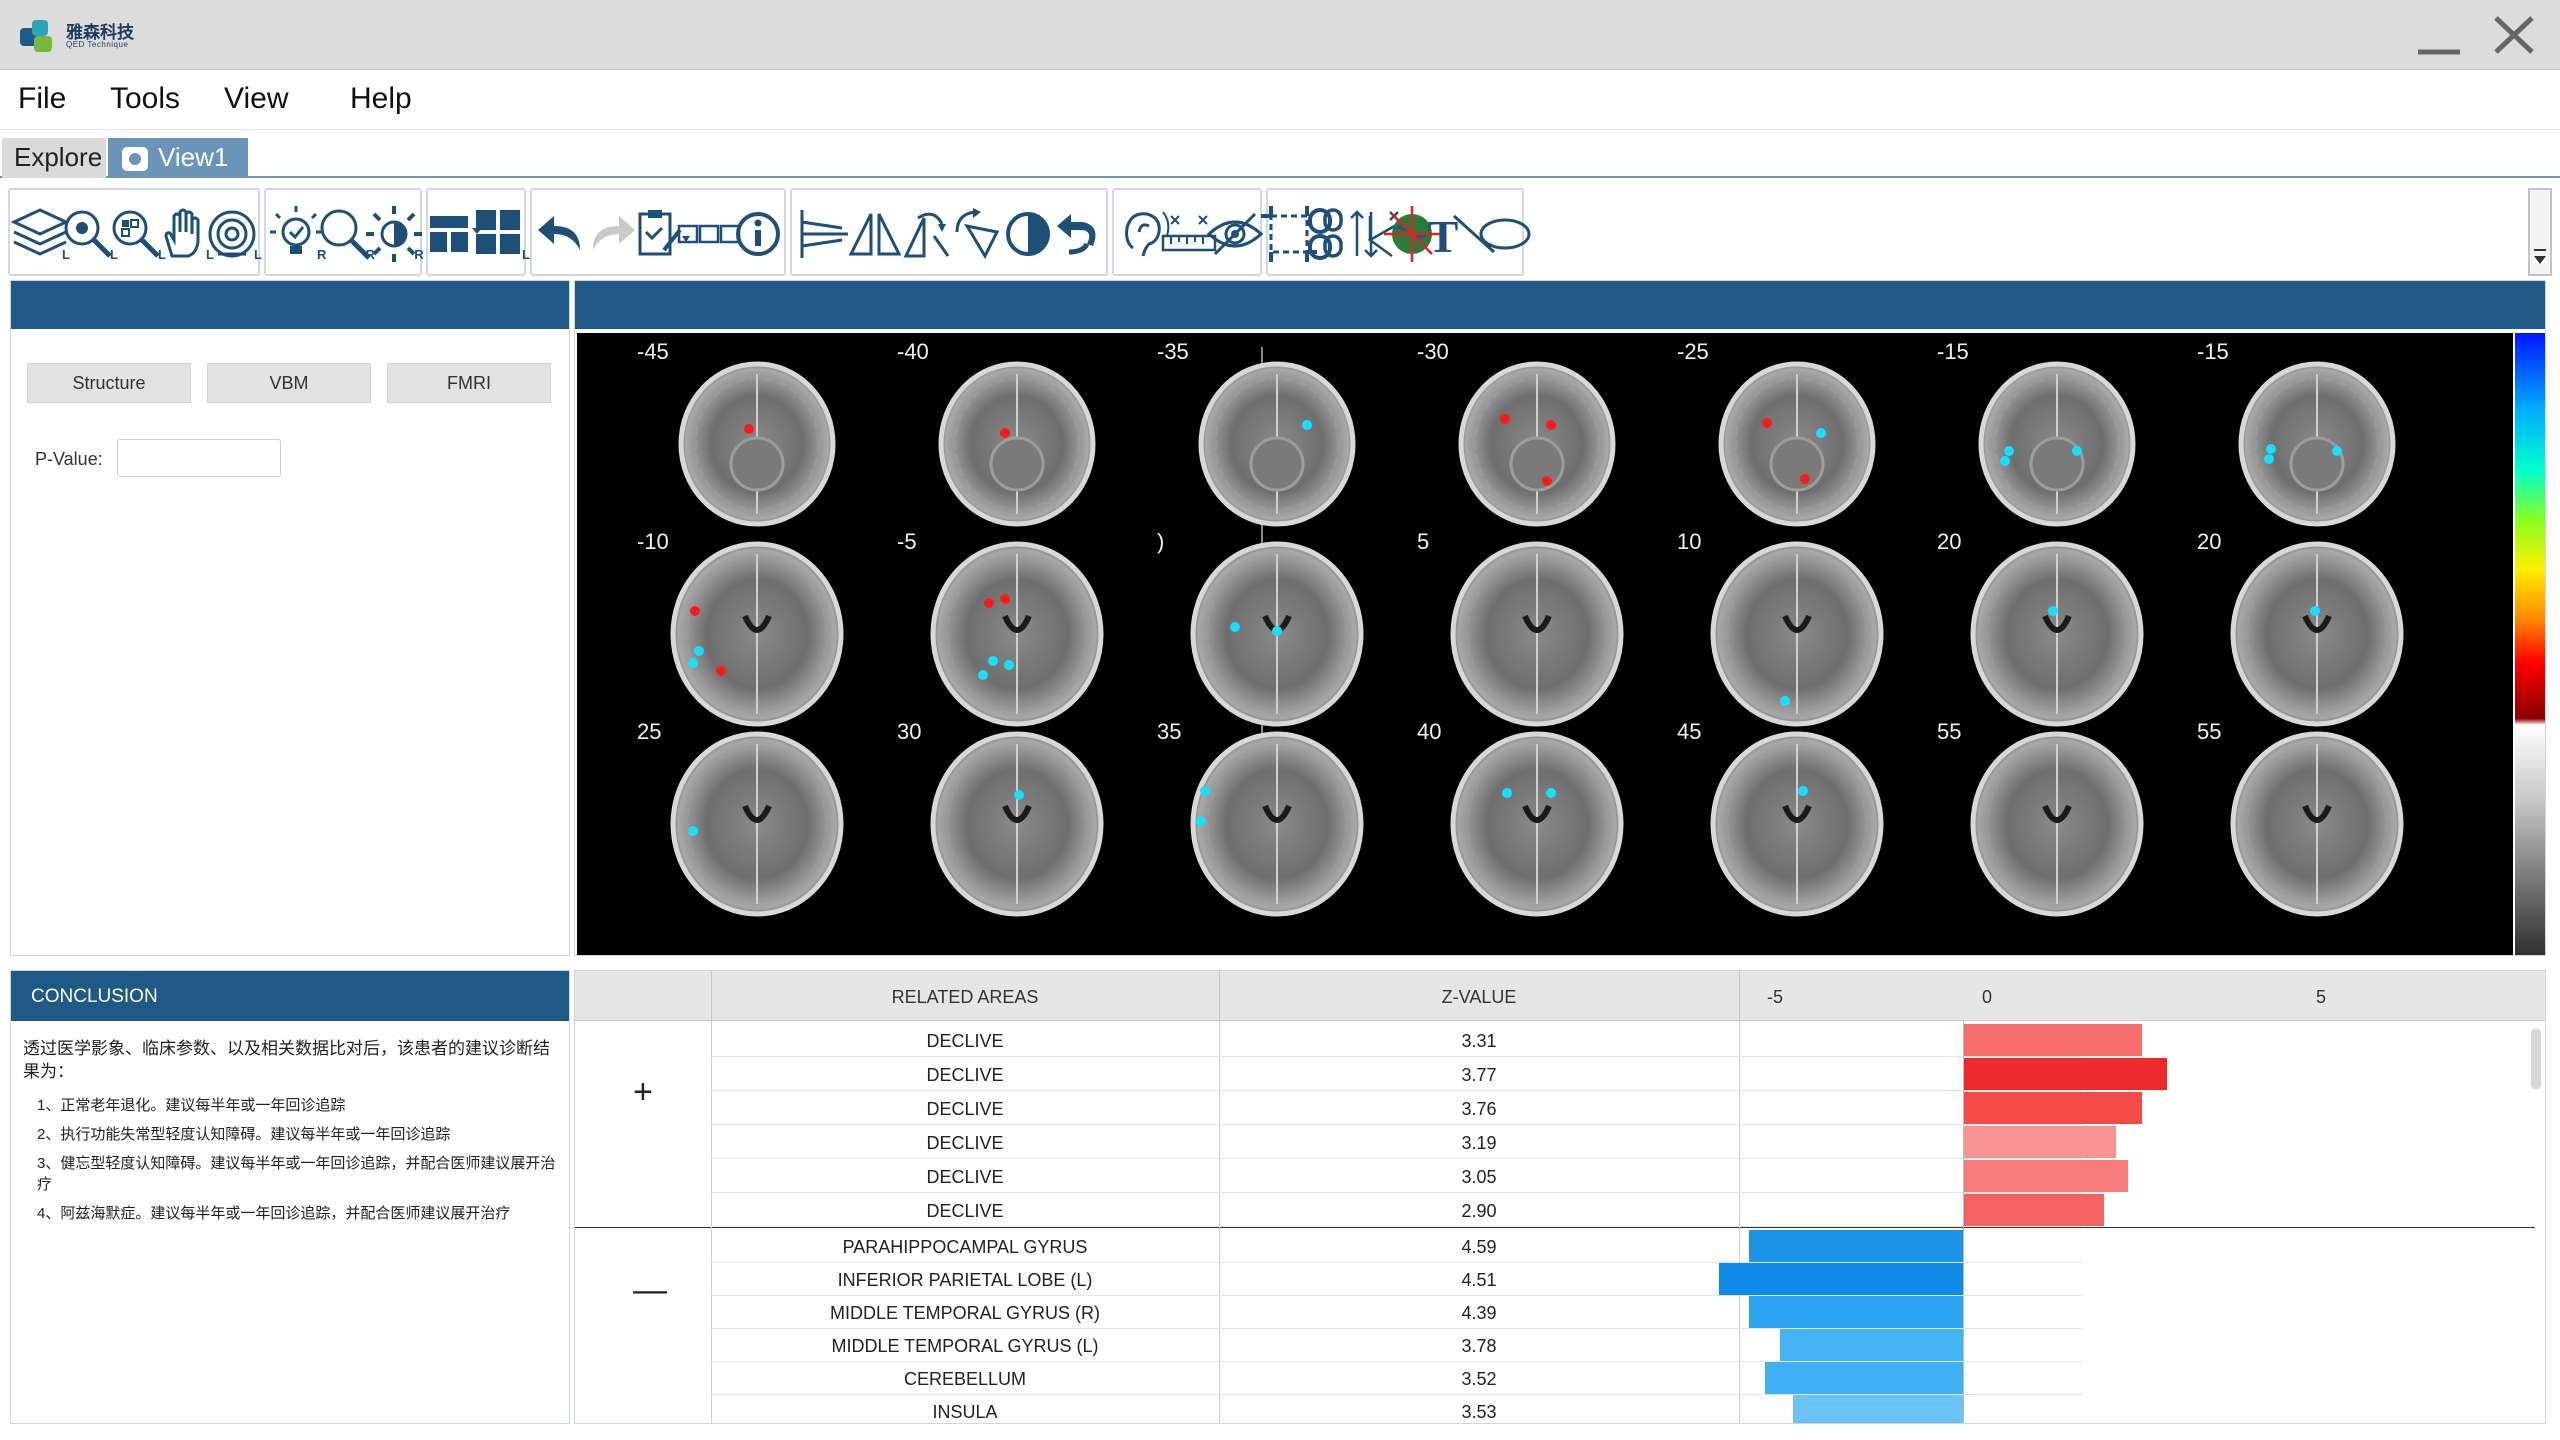 This screenshot has height=1440, width=2560. Describe the element at coordinates (1537, 819) in the screenshot. I see `brain-slice: 40` at that location.